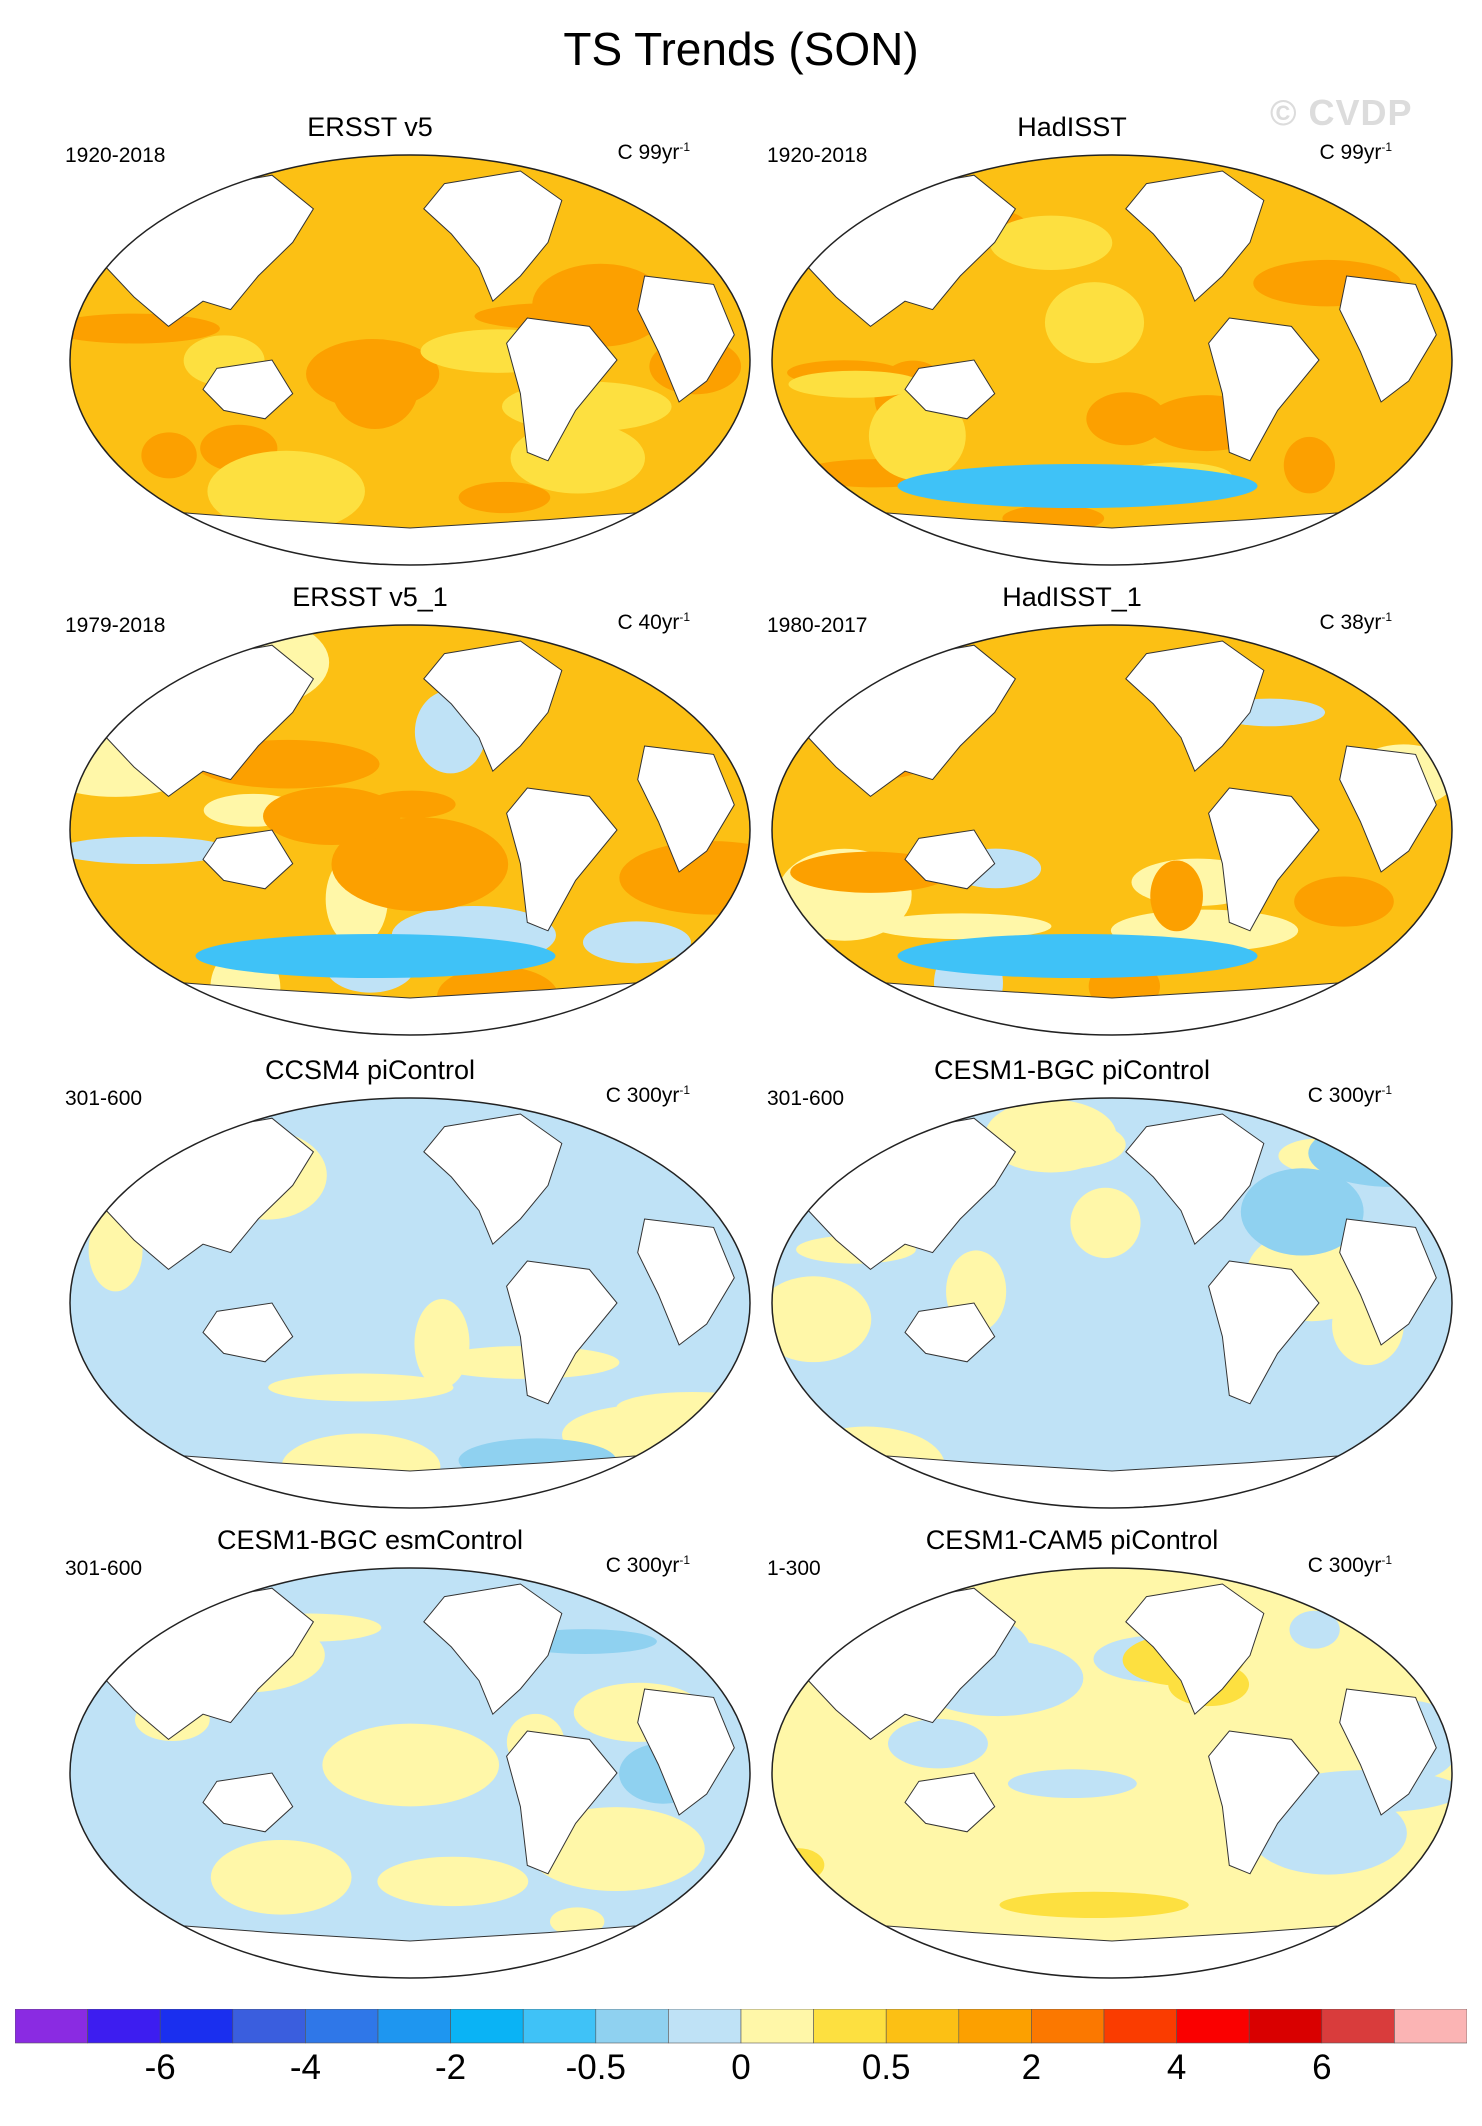  I want to click on colorbar-tick-label: 2, so click(1031, 2067).